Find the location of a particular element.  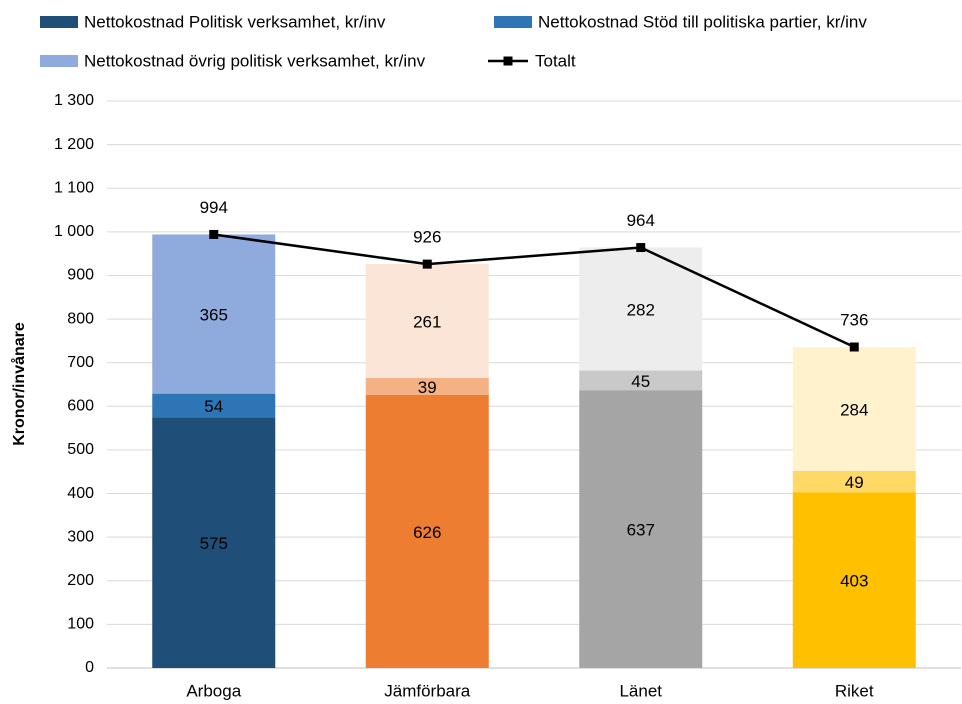

data-label: 54 is located at coordinates (213, 406).